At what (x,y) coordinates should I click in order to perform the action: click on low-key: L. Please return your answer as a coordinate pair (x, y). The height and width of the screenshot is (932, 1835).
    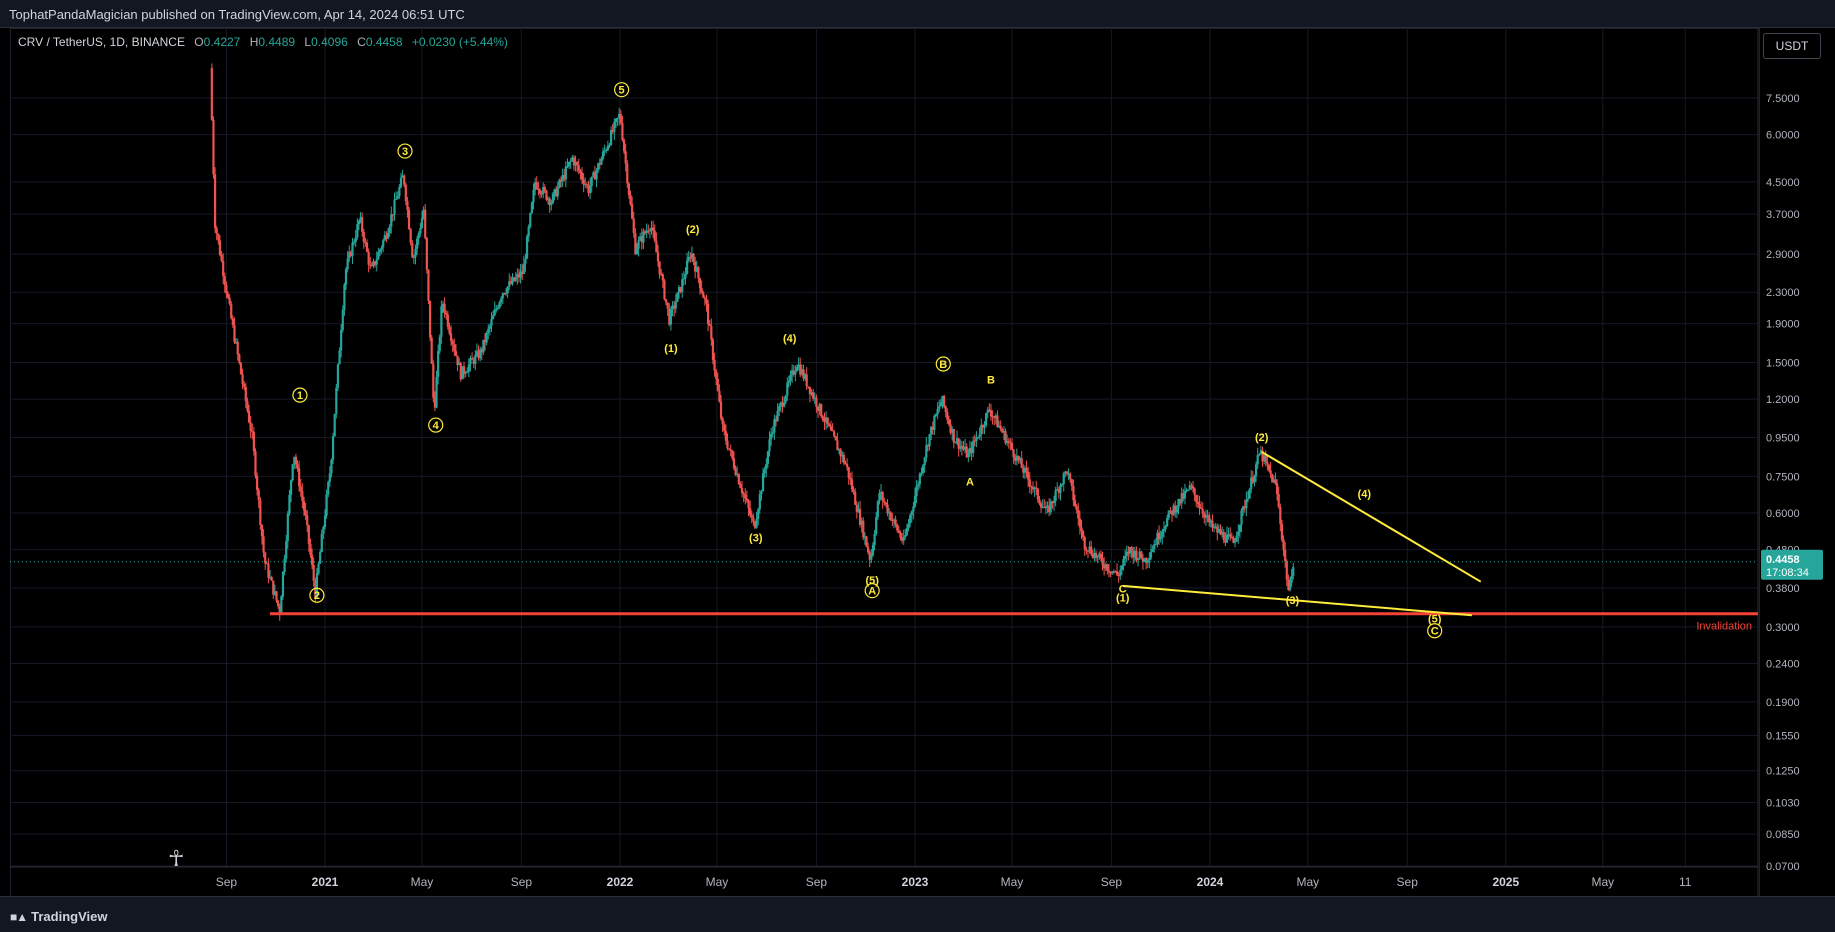
    Looking at the image, I should click on (308, 42).